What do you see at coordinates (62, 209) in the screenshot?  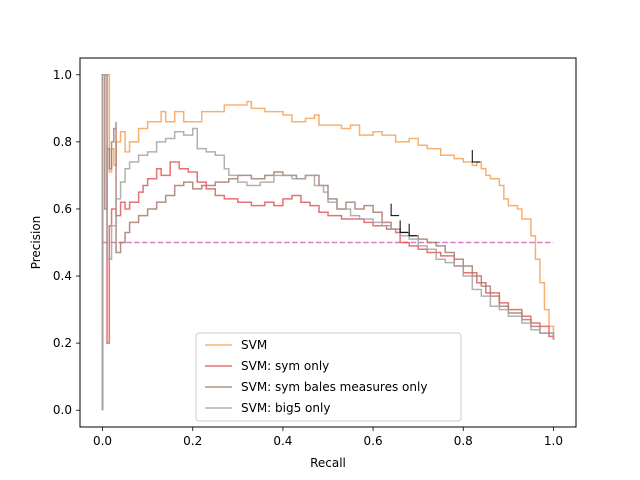 I see `y-tick-label: 0.6` at bounding box center [62, 209].